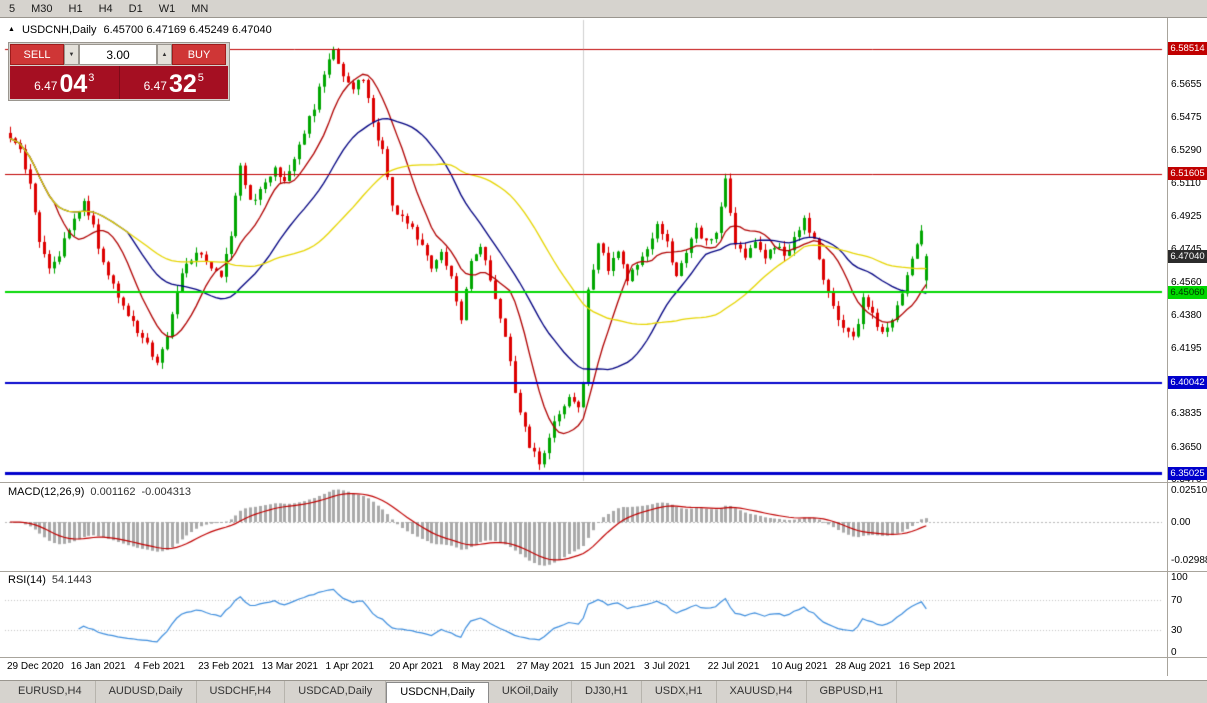 The height and width of the screenshot is (703, 1207). I want to click on price-axis-label: 6.4560, so click(1186, 283).